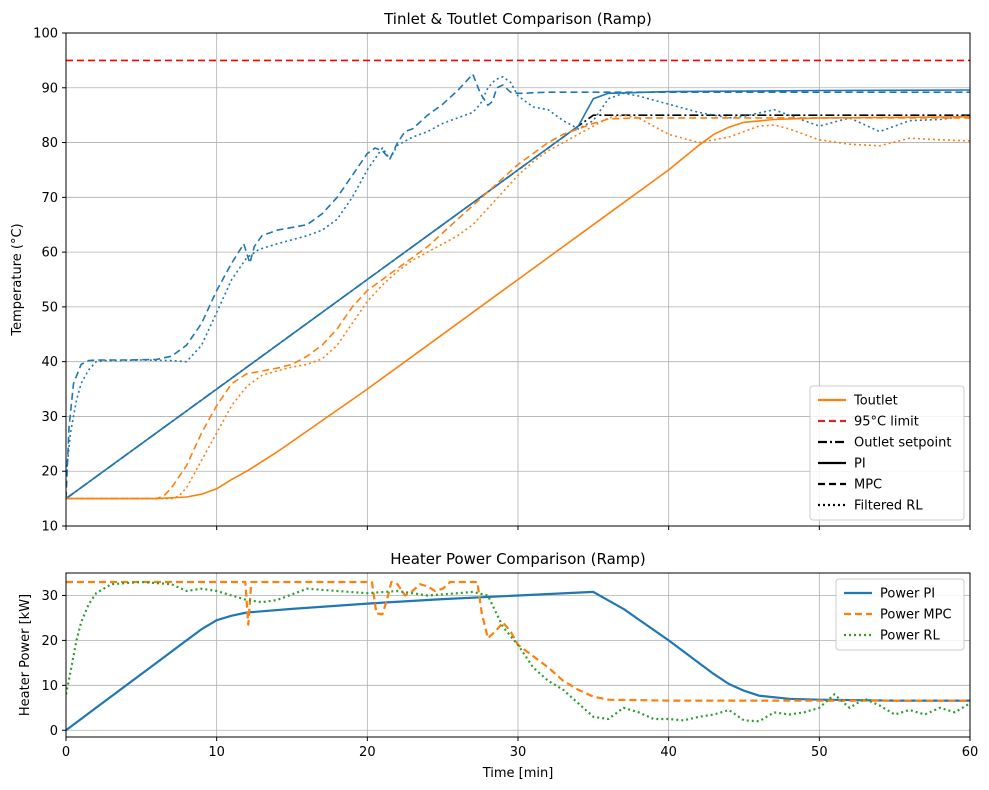  What do you see at coordinates (970, 752) in the screenshot?
I see `x-tick-label: 60` at bounding box center [970, 752].